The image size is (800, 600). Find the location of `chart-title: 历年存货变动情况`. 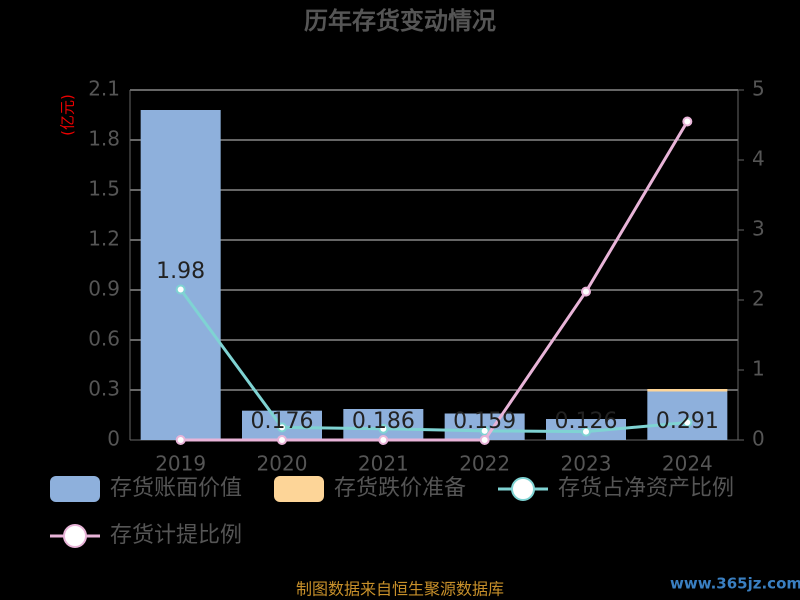

chart-title: 历年存货变动情况 is located at coordinates (400, 21).